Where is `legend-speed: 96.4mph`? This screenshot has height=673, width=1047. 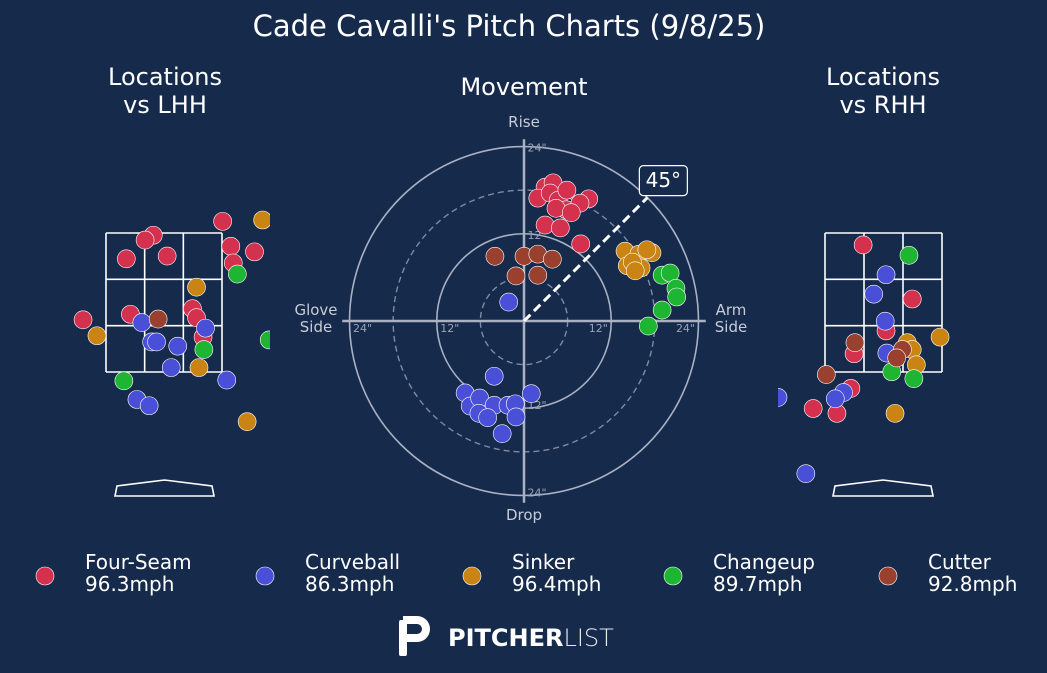
legend-speed: 96.4mph is located at coordinates (557, 584).